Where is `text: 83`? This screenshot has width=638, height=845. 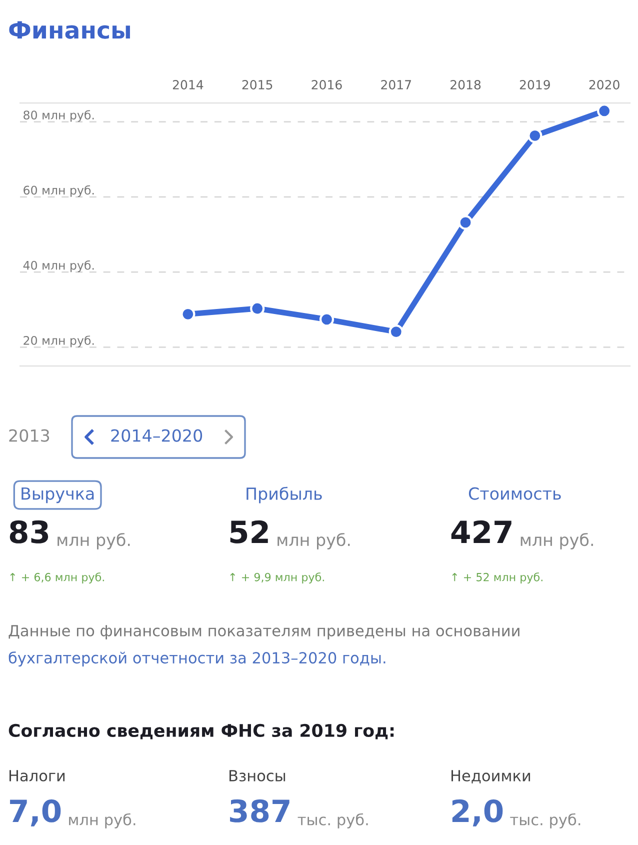
text: 83 is located at coordinates (29, 532).